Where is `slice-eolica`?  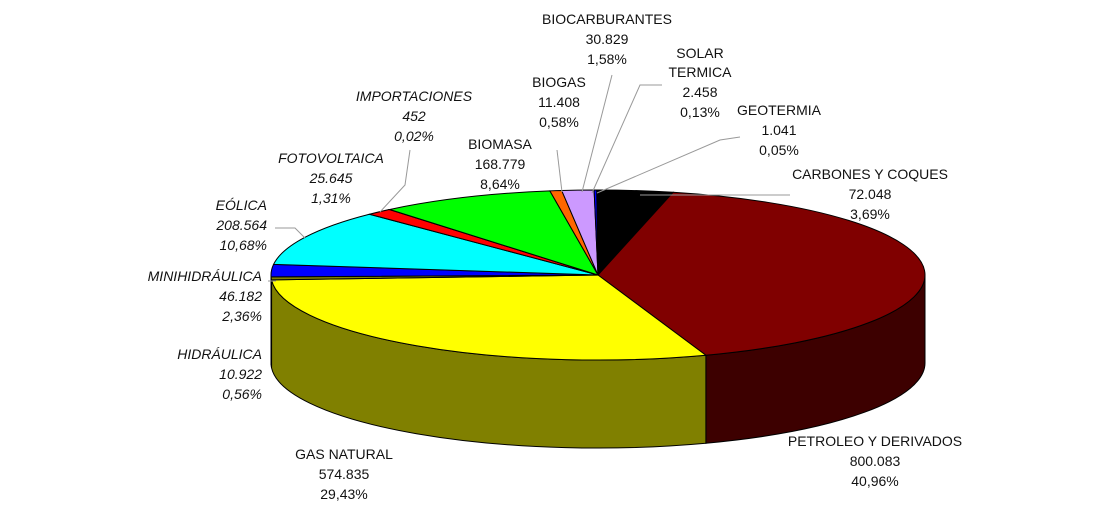
slice-eolica is located at coordinates (435, 244).